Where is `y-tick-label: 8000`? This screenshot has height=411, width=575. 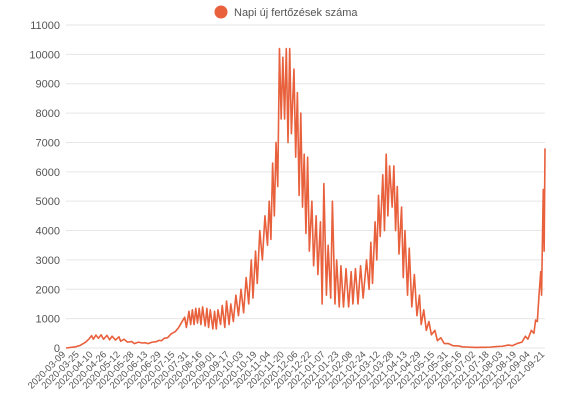 y-tick-label: 8000 is located at coordinates (48, 114).